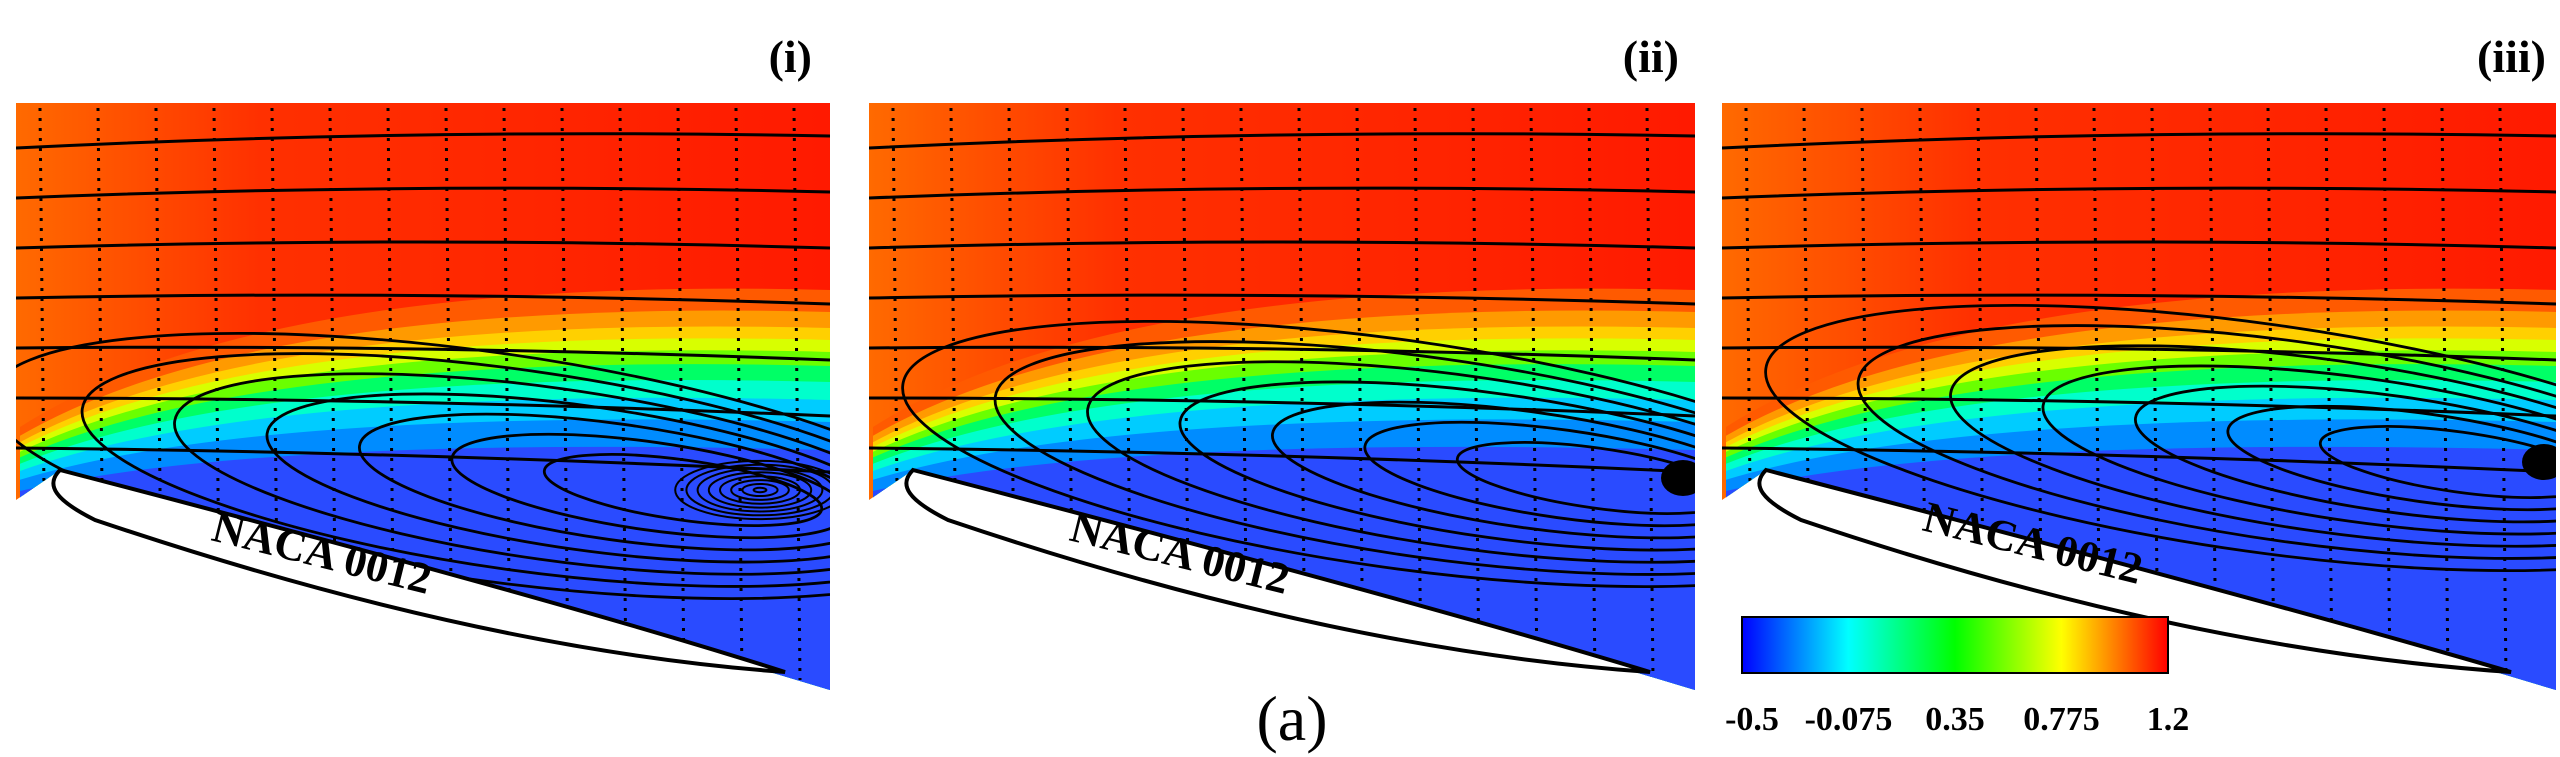 This screenshot has height=757, width=2560. I want to click on panel-label: (ii), so click(1651, 56).